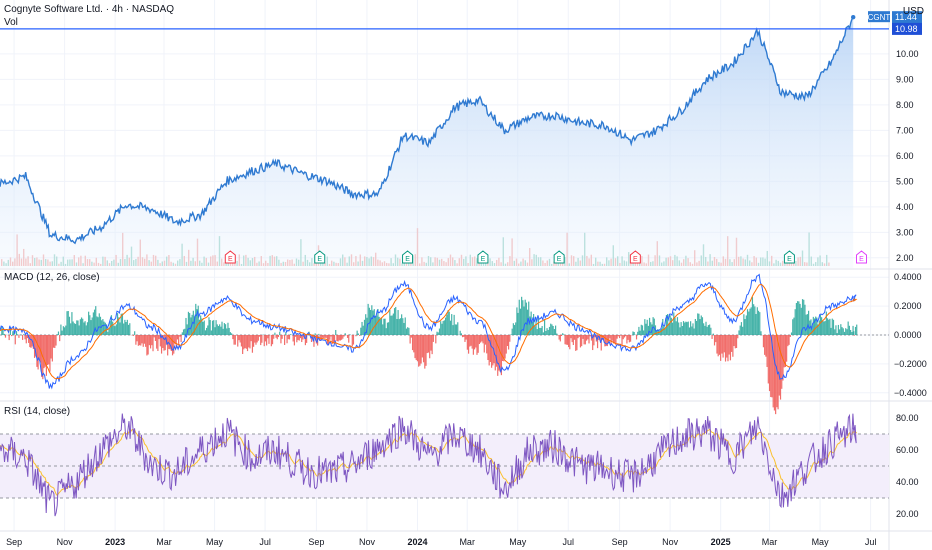 This screenshot has height=550, width=932. I want to click on price-tick-label: 10.00, so click(907, 54).